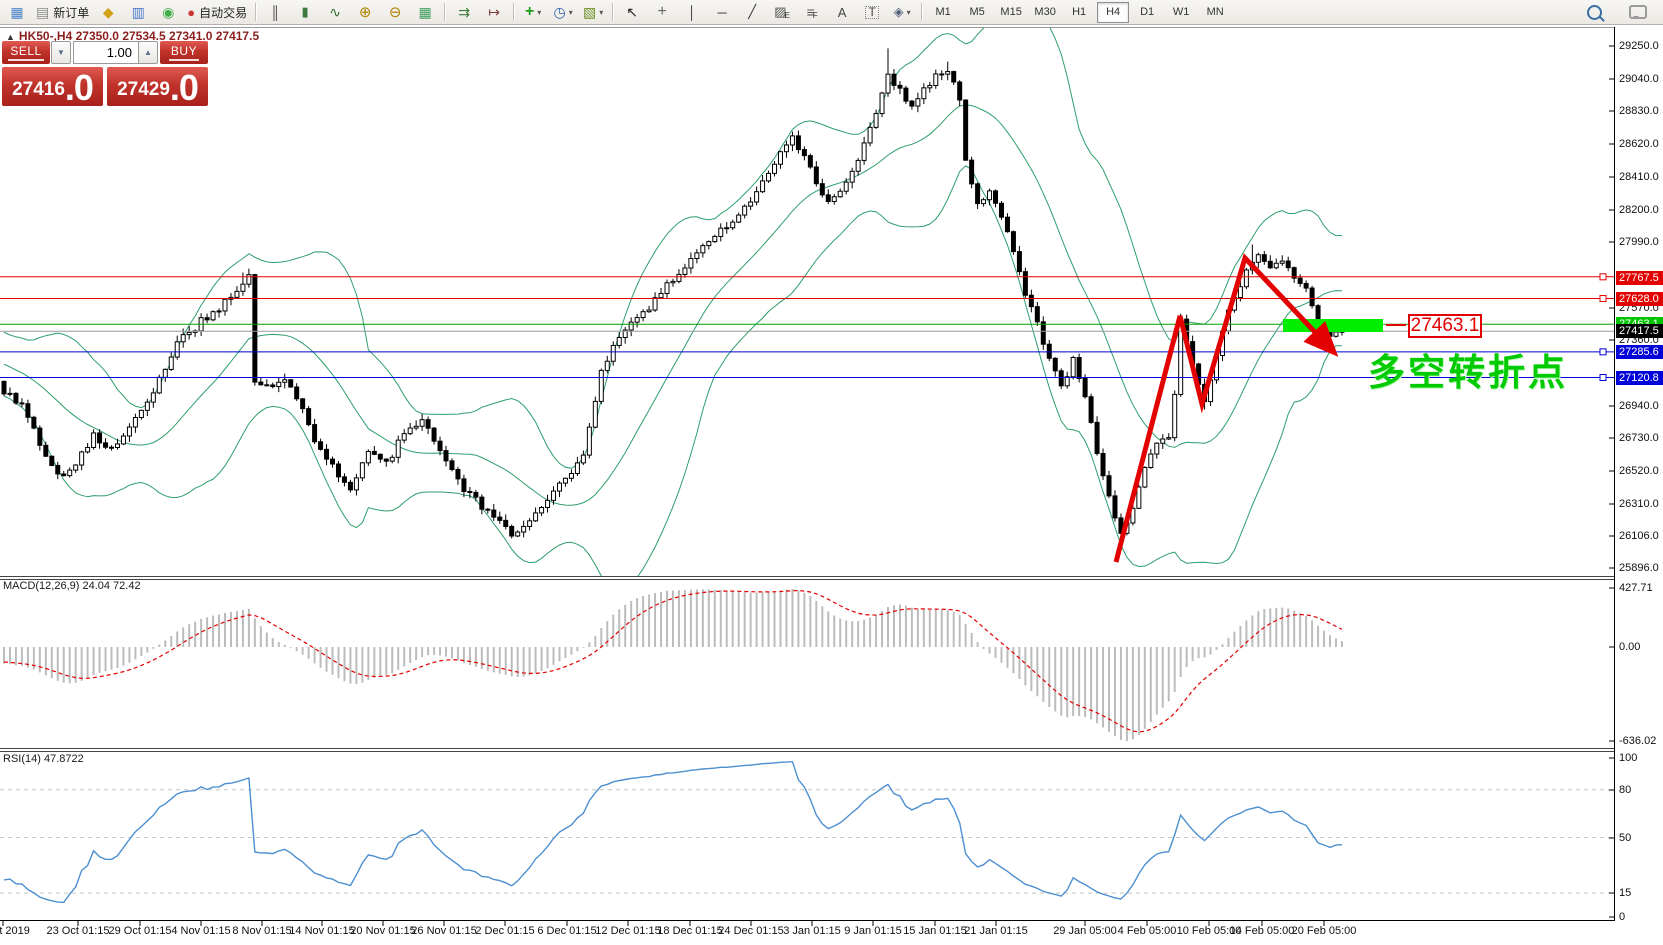 This screenshot has height=945, width=1663. I want to click on timeframe-button-m15: M15, so click(1011, 12).